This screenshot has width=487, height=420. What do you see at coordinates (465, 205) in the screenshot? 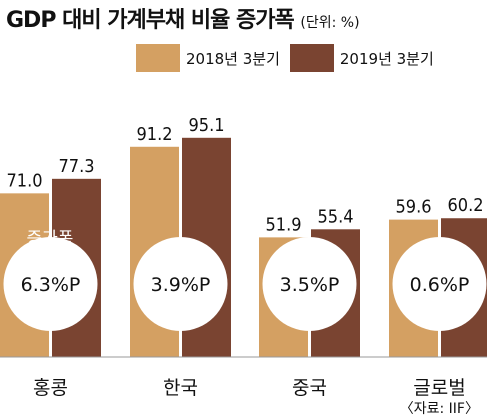
I see `data-label-3-1: 60.2` at bounding box center [465, 205].